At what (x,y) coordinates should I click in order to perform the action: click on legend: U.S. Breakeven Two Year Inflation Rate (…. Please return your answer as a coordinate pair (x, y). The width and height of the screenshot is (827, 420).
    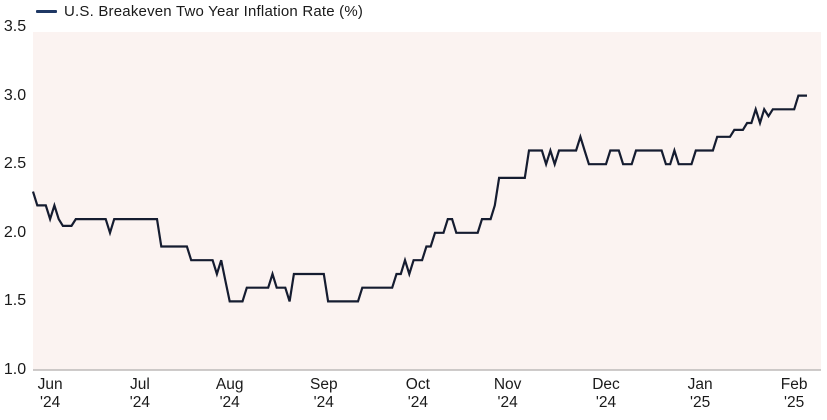
    Looking at the image, I should click on (199, 11).